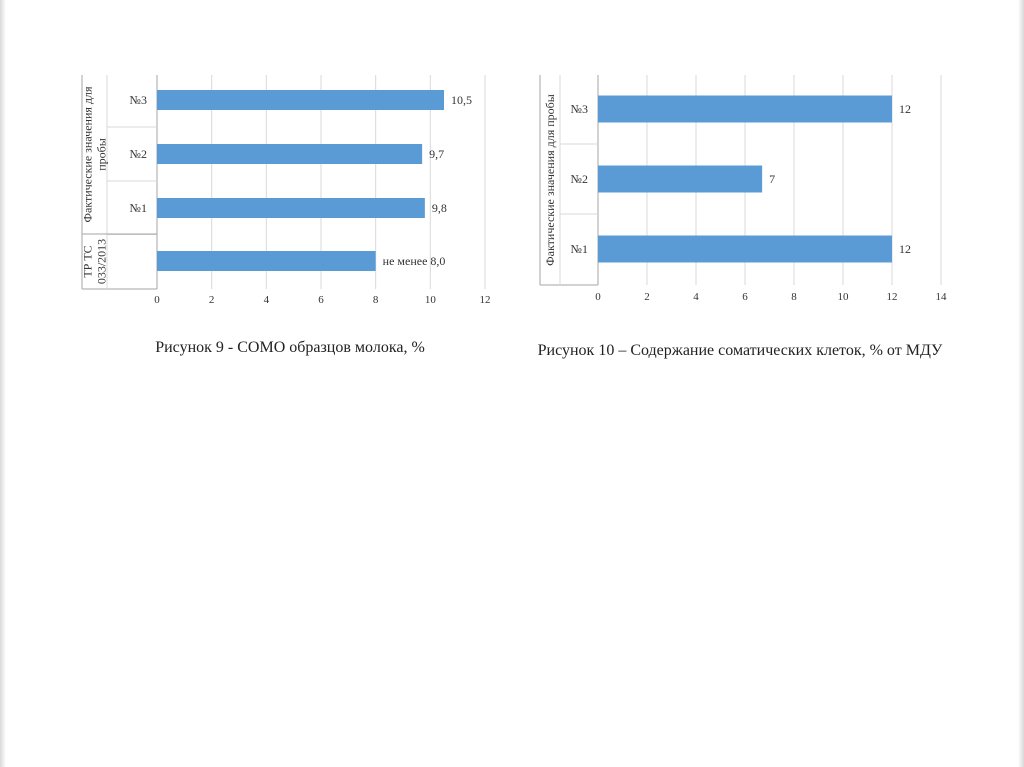 The width and height of the screenshot is (1024, 767). What do you see at coordinates (772, 179) in the screenshot?
I see `bar-data-label: 7` at bounding box center [772, 179].